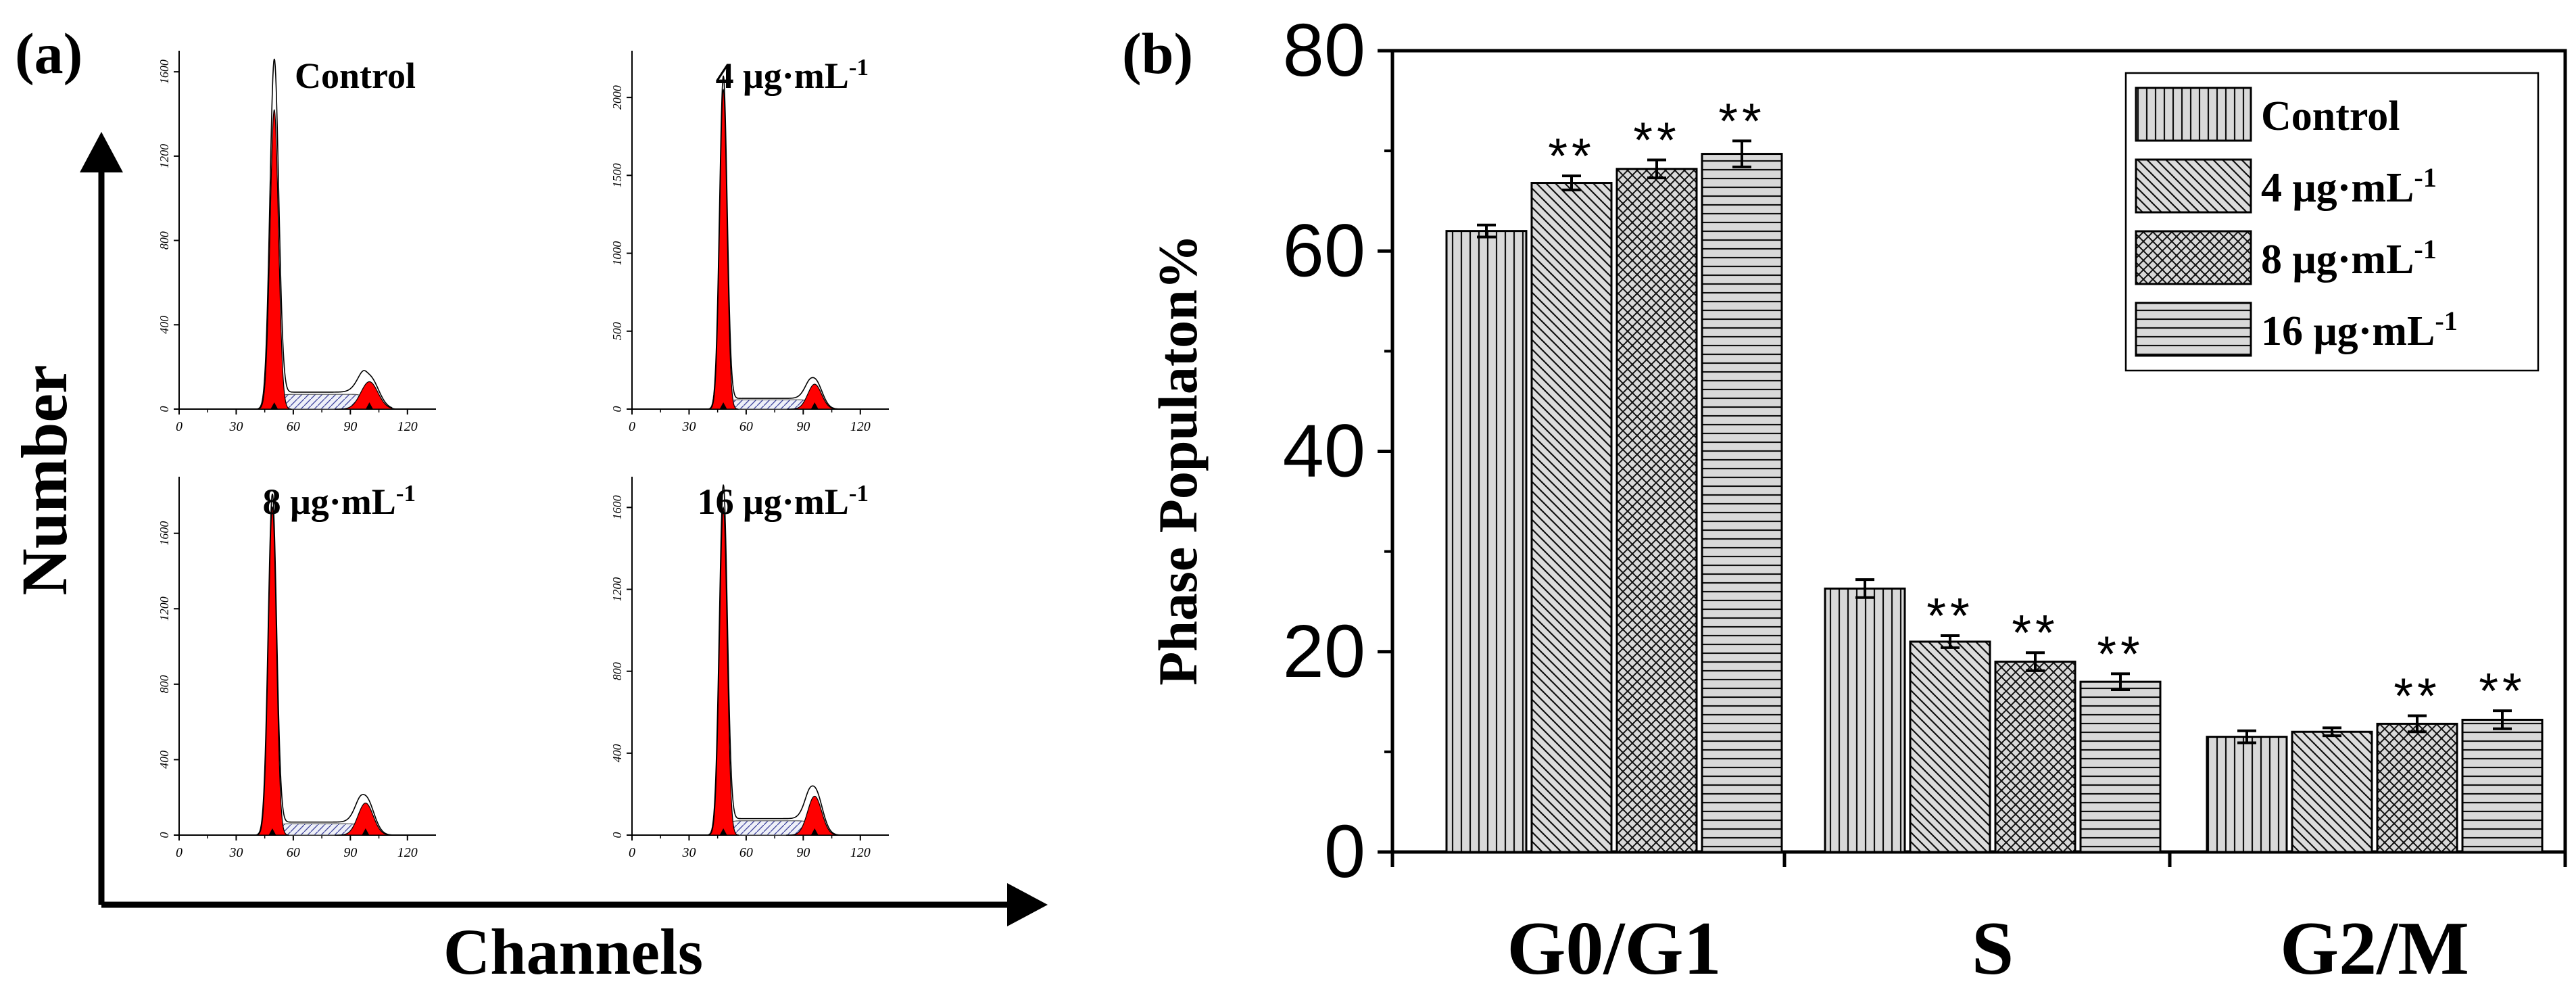  Describe the element at coordinates (783, 502) in the screenshot. I see `histogram-title: 16 μg·mL-1` at that location.